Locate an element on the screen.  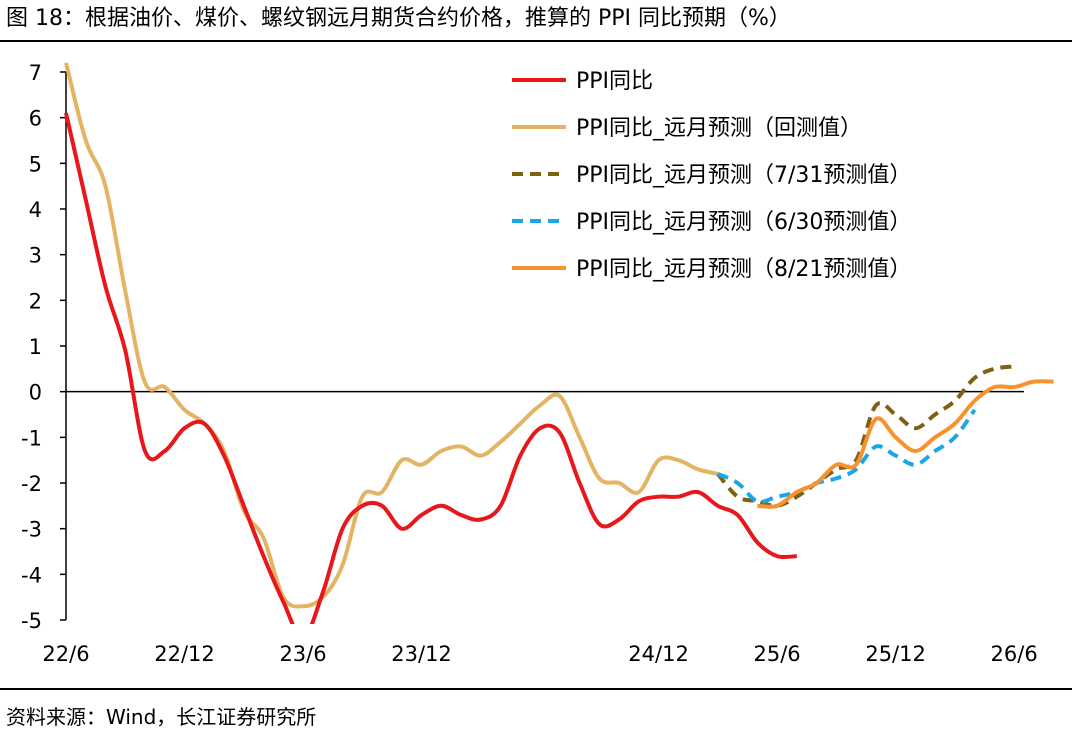
y-tick-label: -2 is located at coordinates (31, 484).